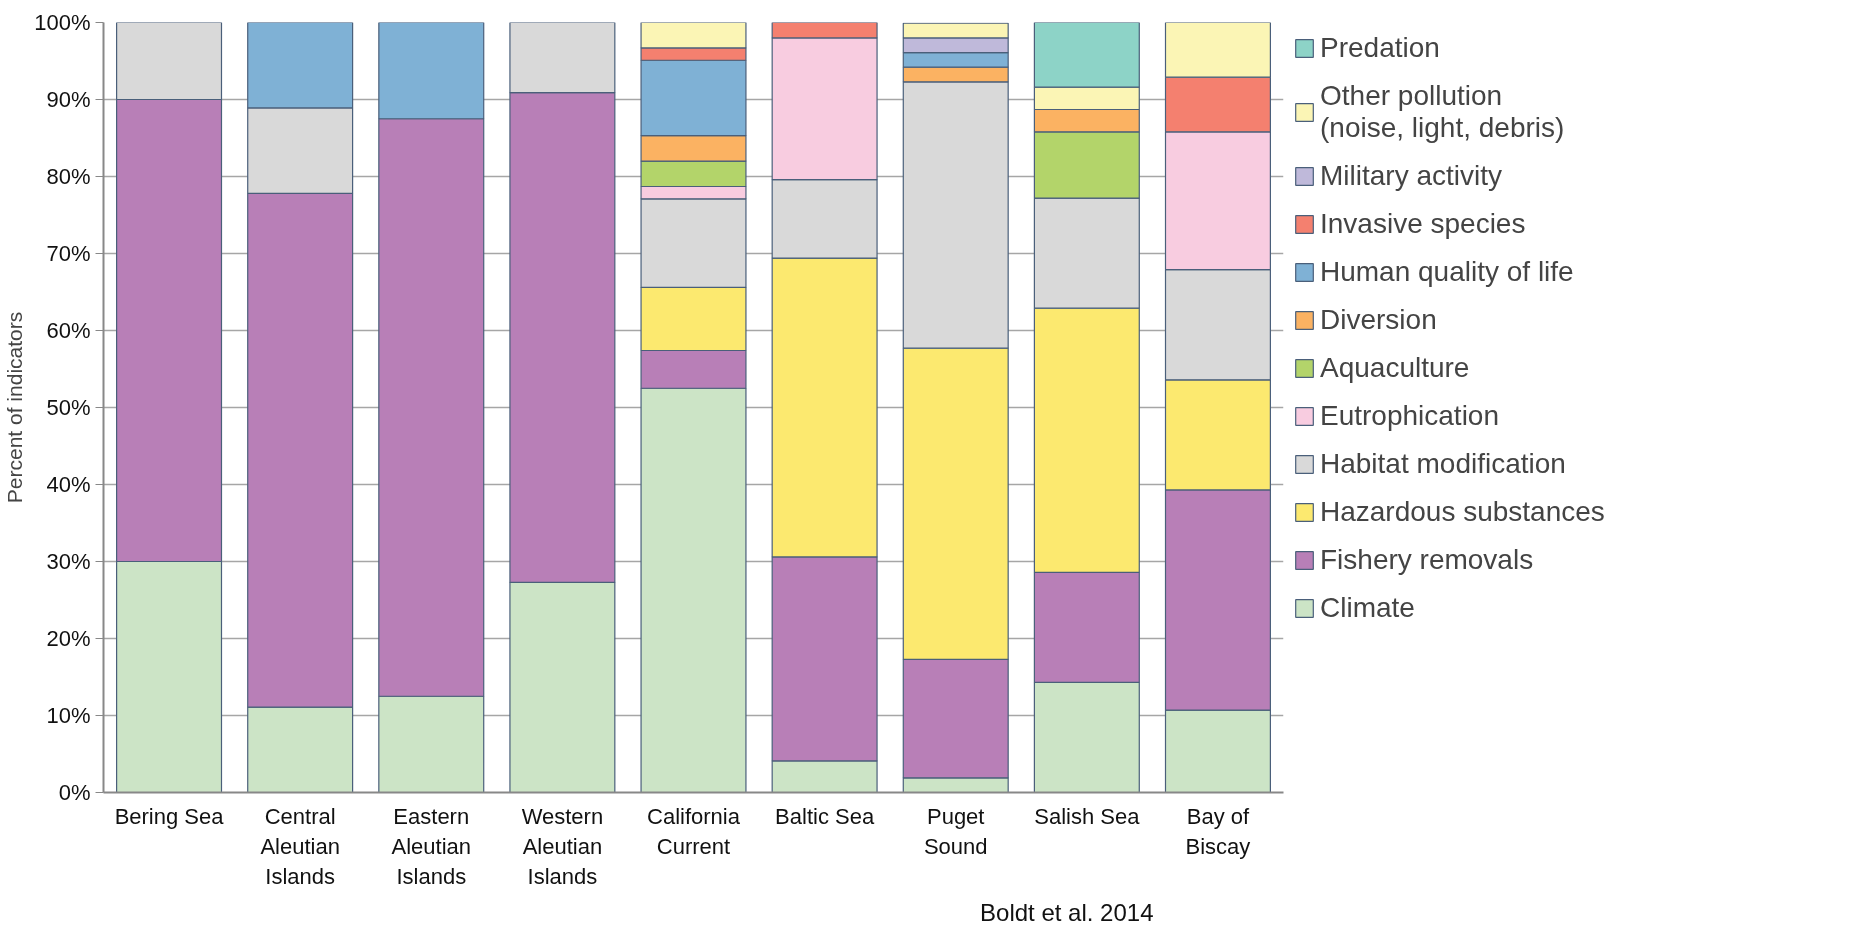  What do you see at coordinates (62, 22) in the screenshot?
I see `y-tick-label: 100%` at bounding box center [62, 22].